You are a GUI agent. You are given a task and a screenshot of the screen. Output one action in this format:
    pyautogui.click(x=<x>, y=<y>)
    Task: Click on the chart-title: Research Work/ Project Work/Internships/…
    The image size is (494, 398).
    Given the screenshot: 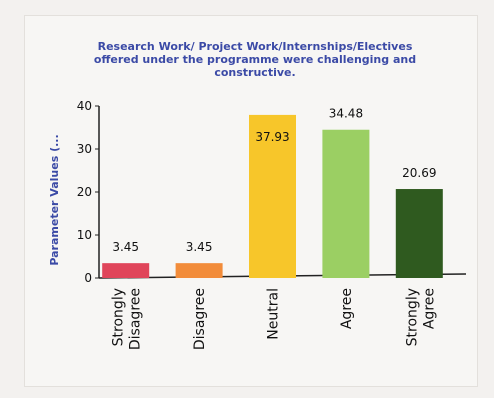 What is the action you would take?
    pyautogui.click(x=255, y=59)
    